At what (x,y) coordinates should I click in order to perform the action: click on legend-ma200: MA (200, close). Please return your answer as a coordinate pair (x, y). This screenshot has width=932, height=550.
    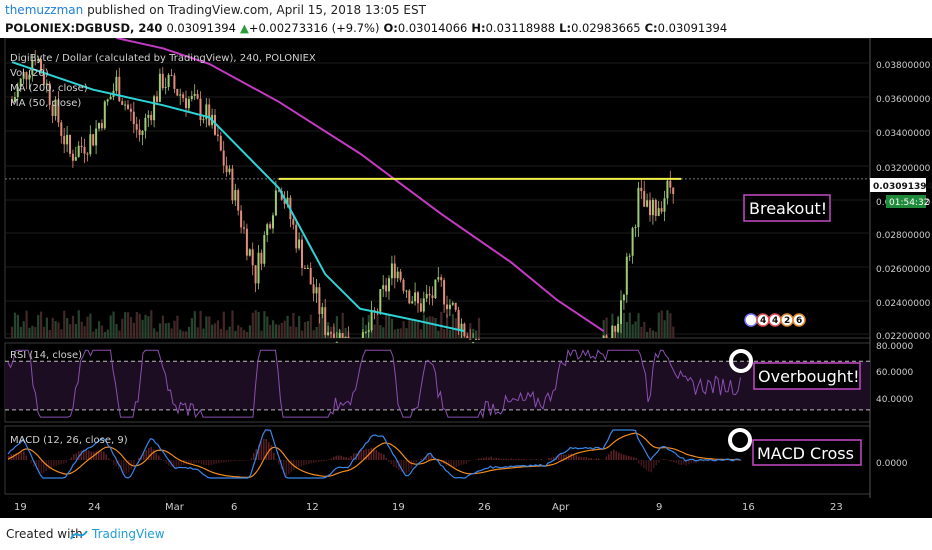
    Looking at the image, I should click on (49, 88).